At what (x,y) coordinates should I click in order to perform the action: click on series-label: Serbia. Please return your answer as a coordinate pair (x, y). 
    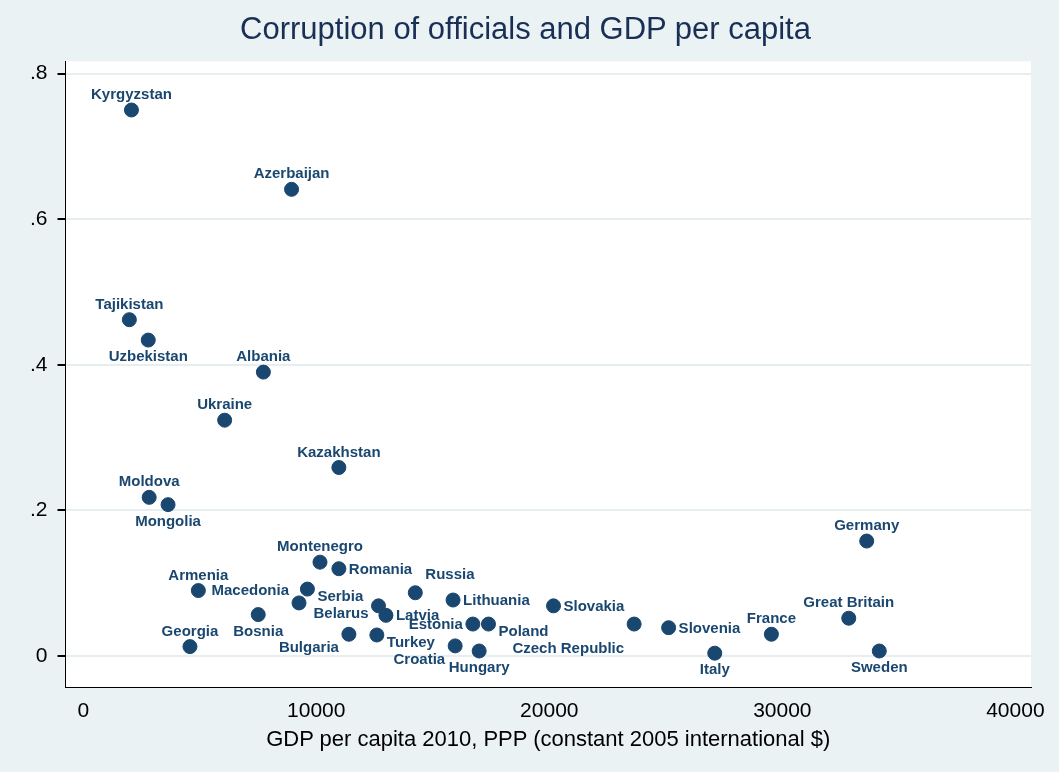
    Looking at the image, I should click on (340, 596).